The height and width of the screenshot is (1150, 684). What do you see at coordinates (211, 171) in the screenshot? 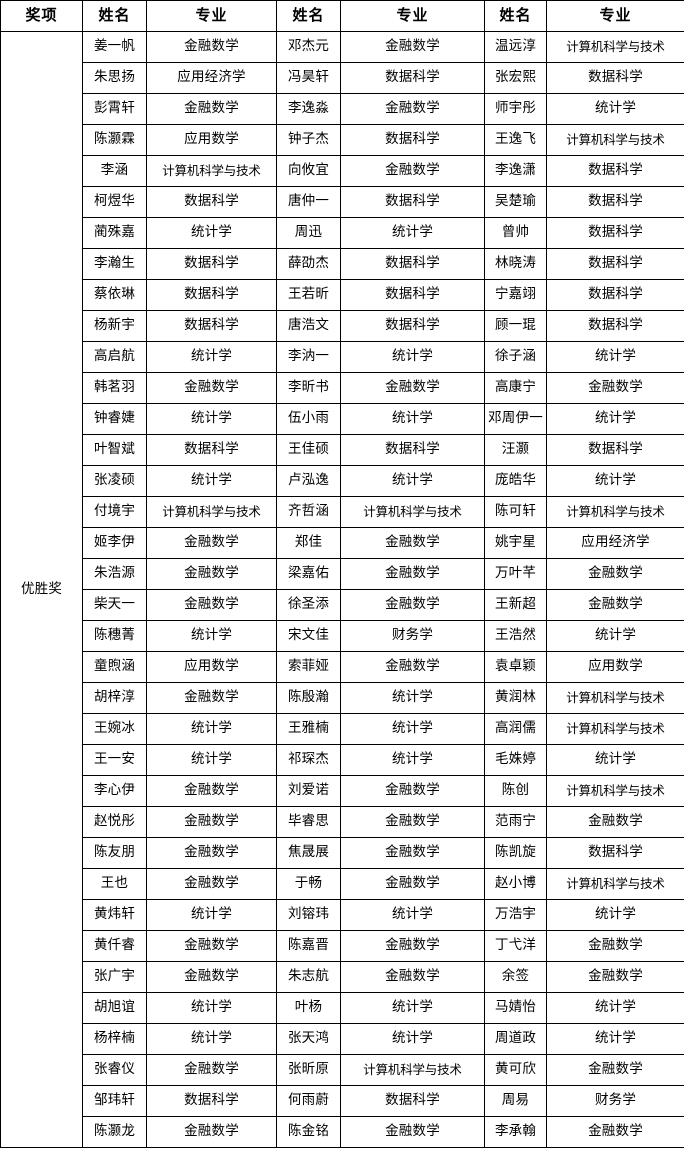
I see `major-cell-1: 计算机科学与技术` at bounding box center [211, 171].